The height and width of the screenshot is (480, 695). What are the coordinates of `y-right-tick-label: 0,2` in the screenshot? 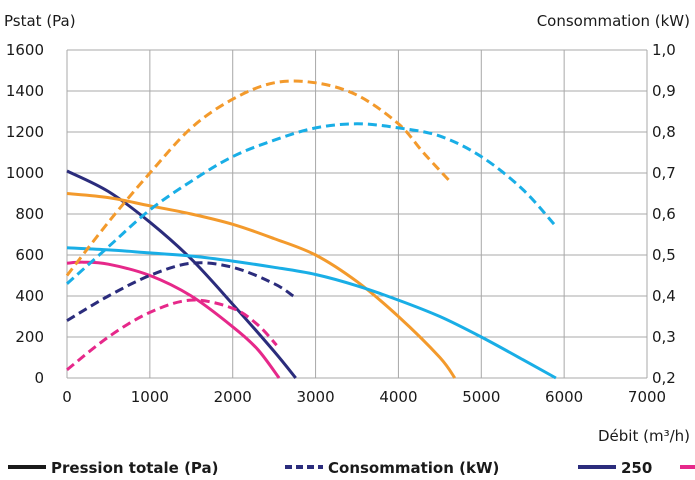 It's located at (664, 378).